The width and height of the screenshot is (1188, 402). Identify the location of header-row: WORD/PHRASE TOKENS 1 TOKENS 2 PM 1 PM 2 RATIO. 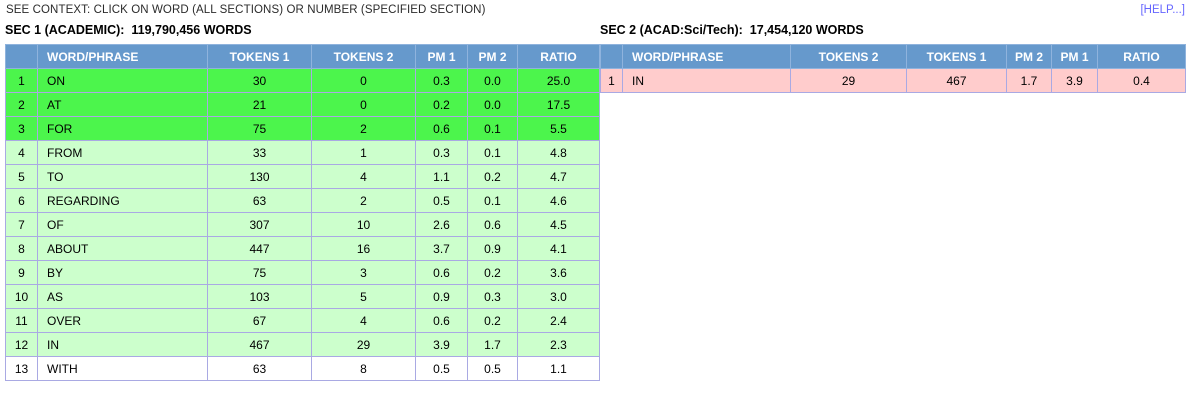
(302, 56).